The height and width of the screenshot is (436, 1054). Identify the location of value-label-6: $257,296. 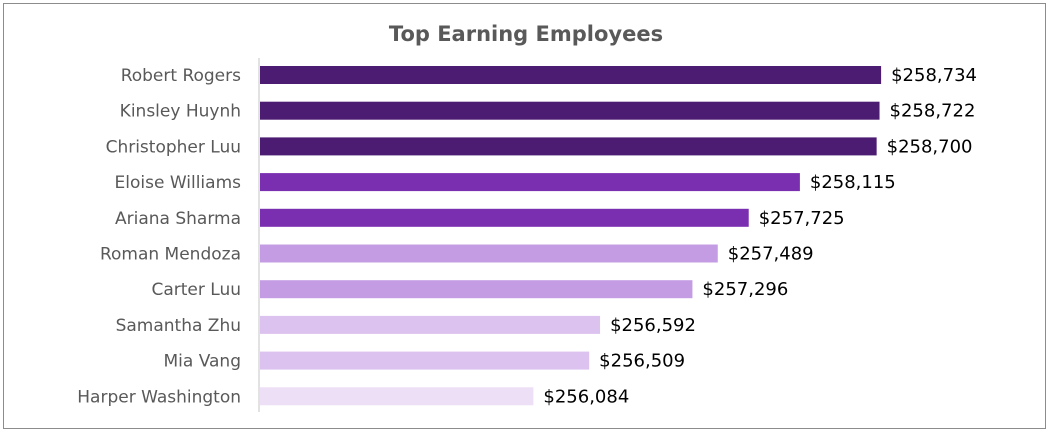
(745, 289).